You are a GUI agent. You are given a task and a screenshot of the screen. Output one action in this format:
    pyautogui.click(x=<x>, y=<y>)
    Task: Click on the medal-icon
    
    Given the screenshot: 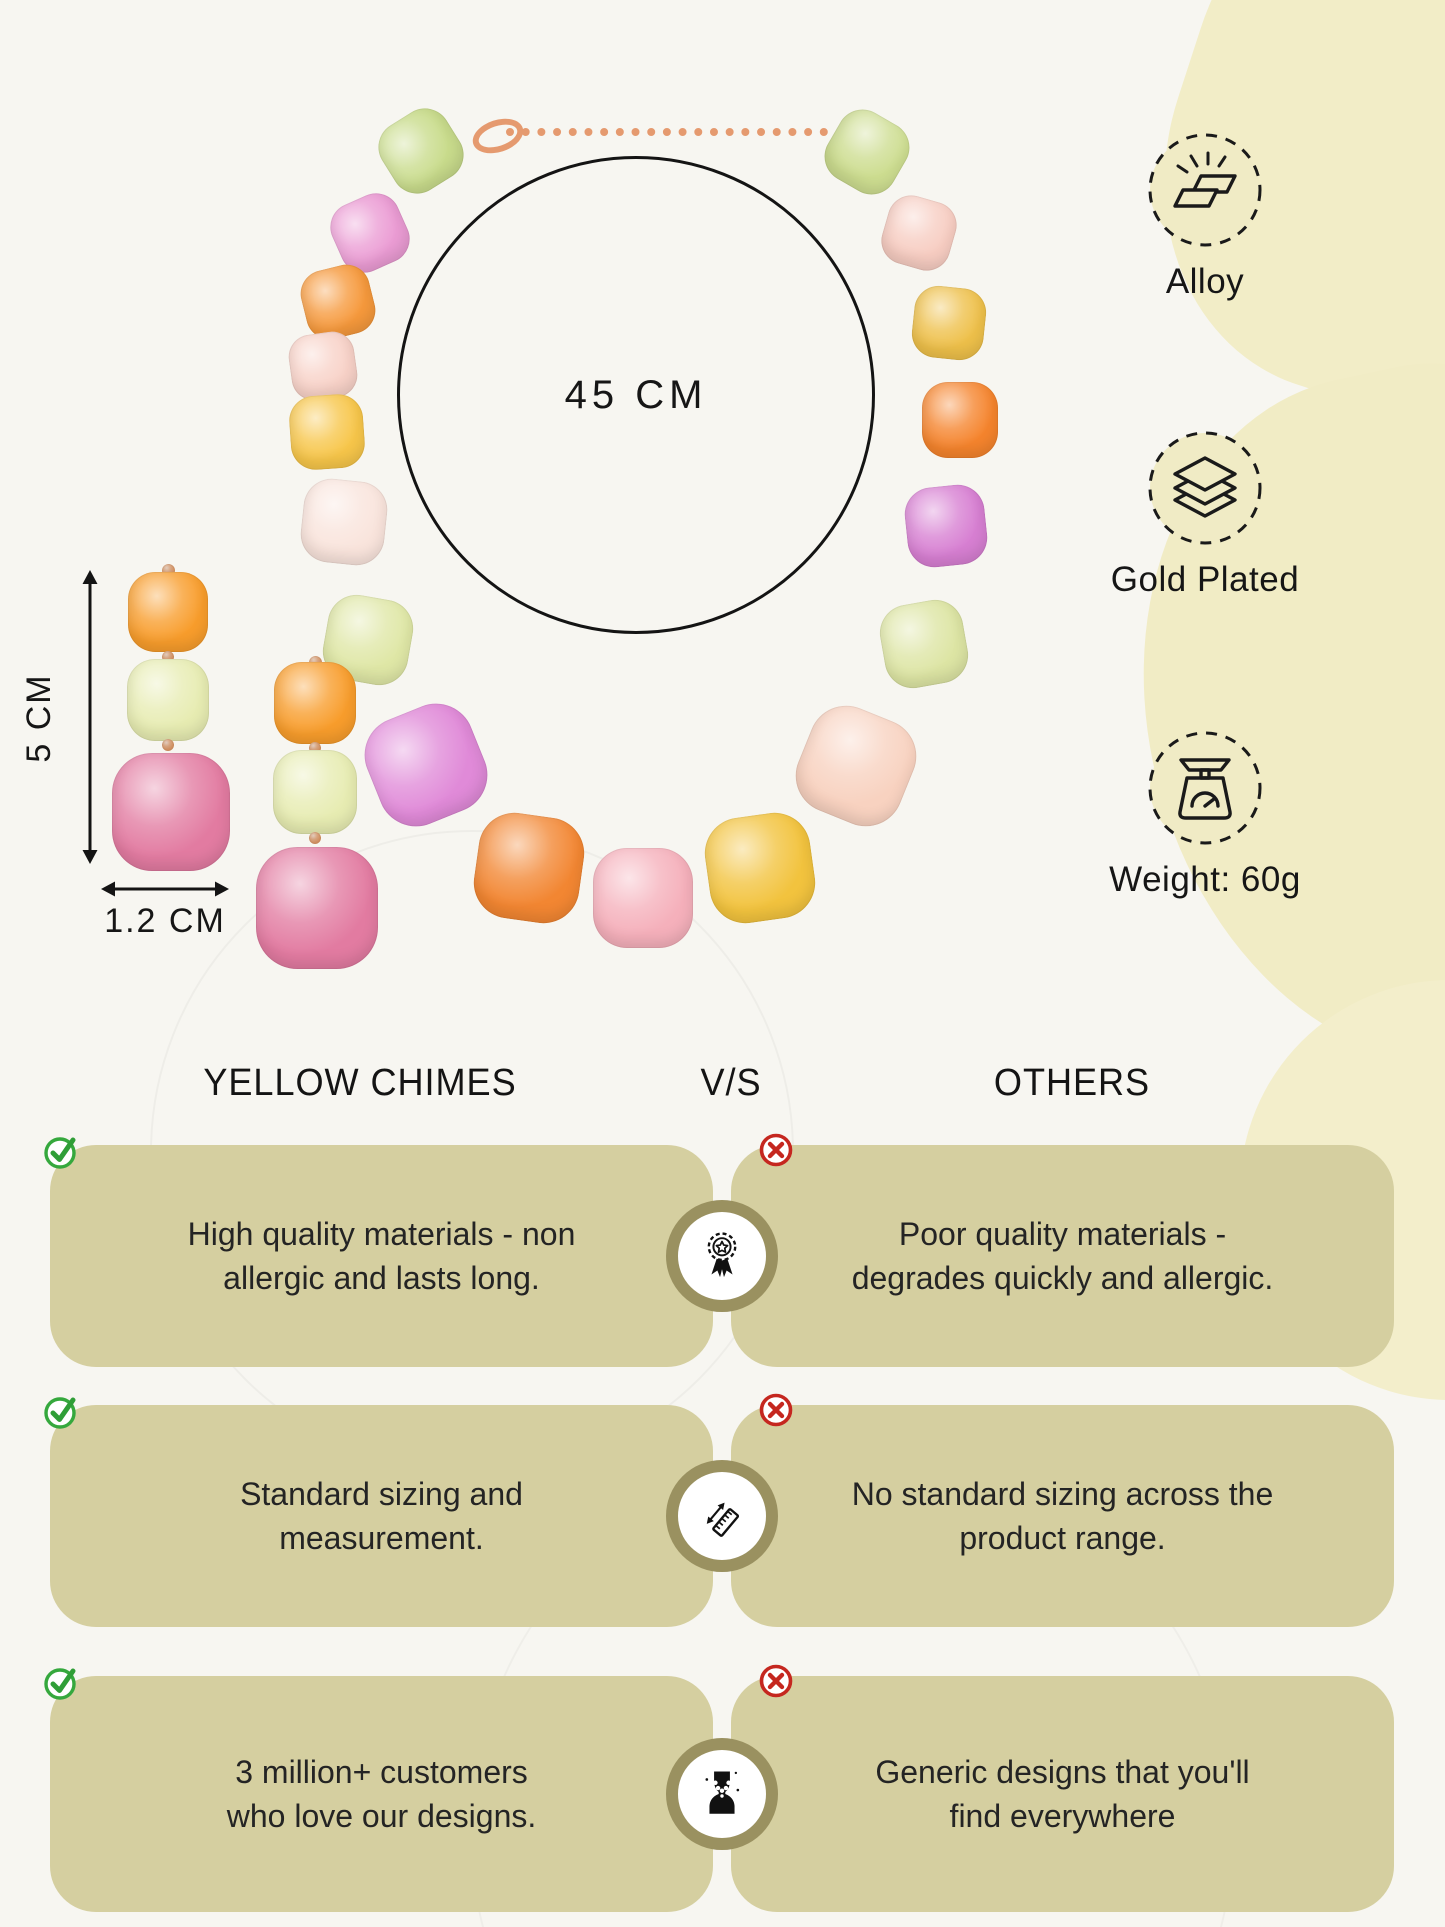 What is the action you would take?
    pyautogui.click(x=722, y=1255)
    